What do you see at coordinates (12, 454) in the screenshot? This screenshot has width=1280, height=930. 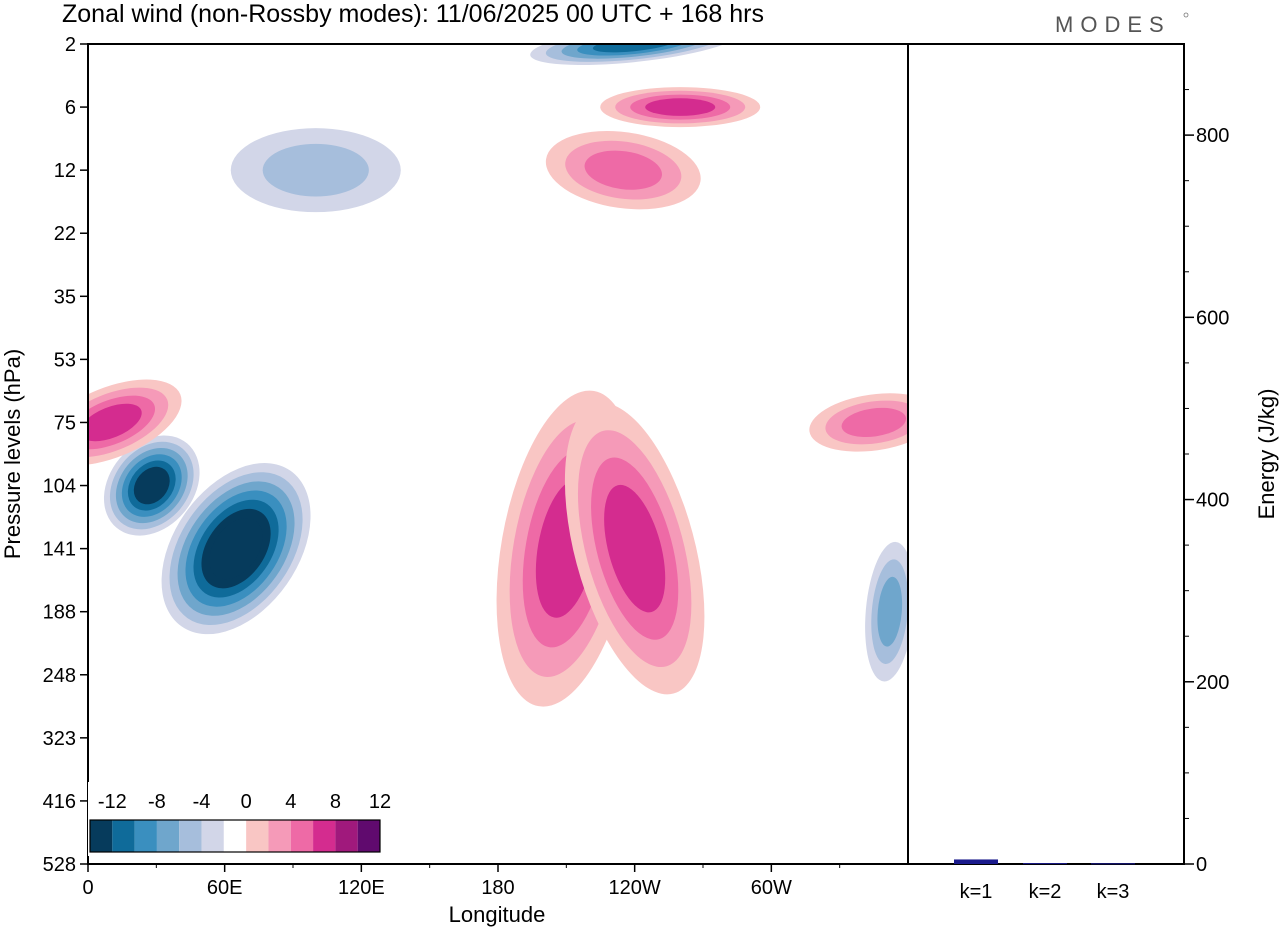 I see `y-axis-label: Pressure levels (hPa)` at bounding box center [12, 454].